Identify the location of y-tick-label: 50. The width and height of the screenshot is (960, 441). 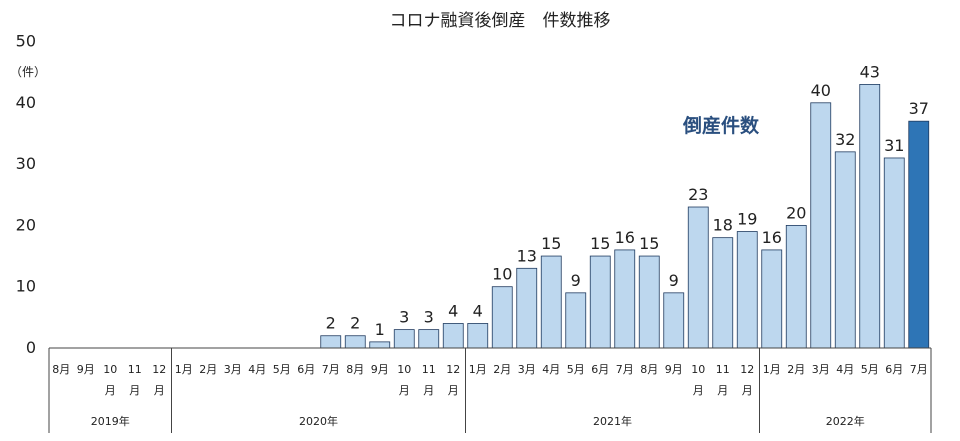
(26, 41).